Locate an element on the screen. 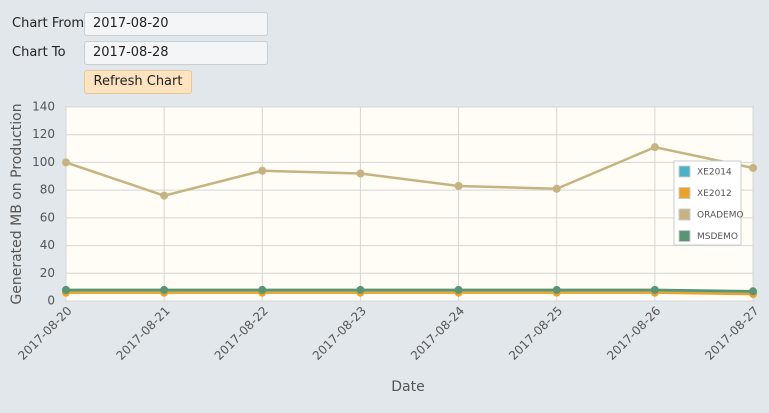  y-tick-label: 100 is located at coordinates (43, 162).